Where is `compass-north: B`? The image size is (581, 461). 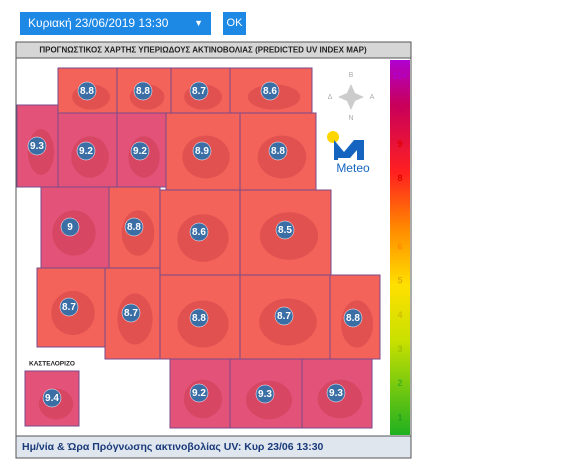
compass-north: B is located at coordinates (351, 75).